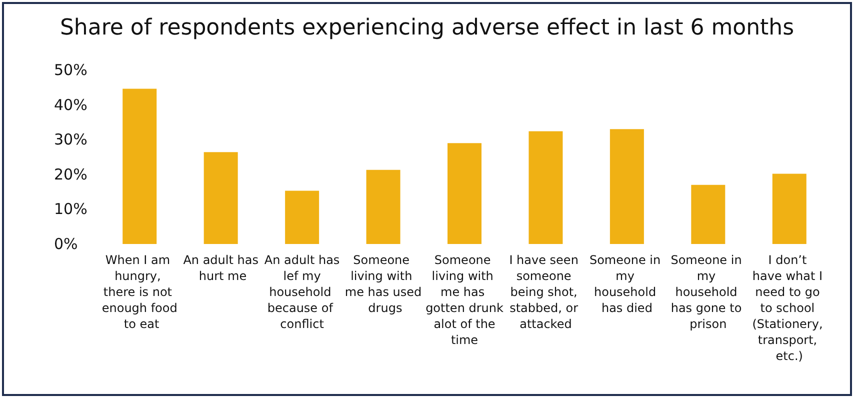 This screenshot has height=400, width=858. What do you see at coordinates (66, 244) in the screenshot?
I see `y-tick-label: 0%` at bounding box center [66, 244].